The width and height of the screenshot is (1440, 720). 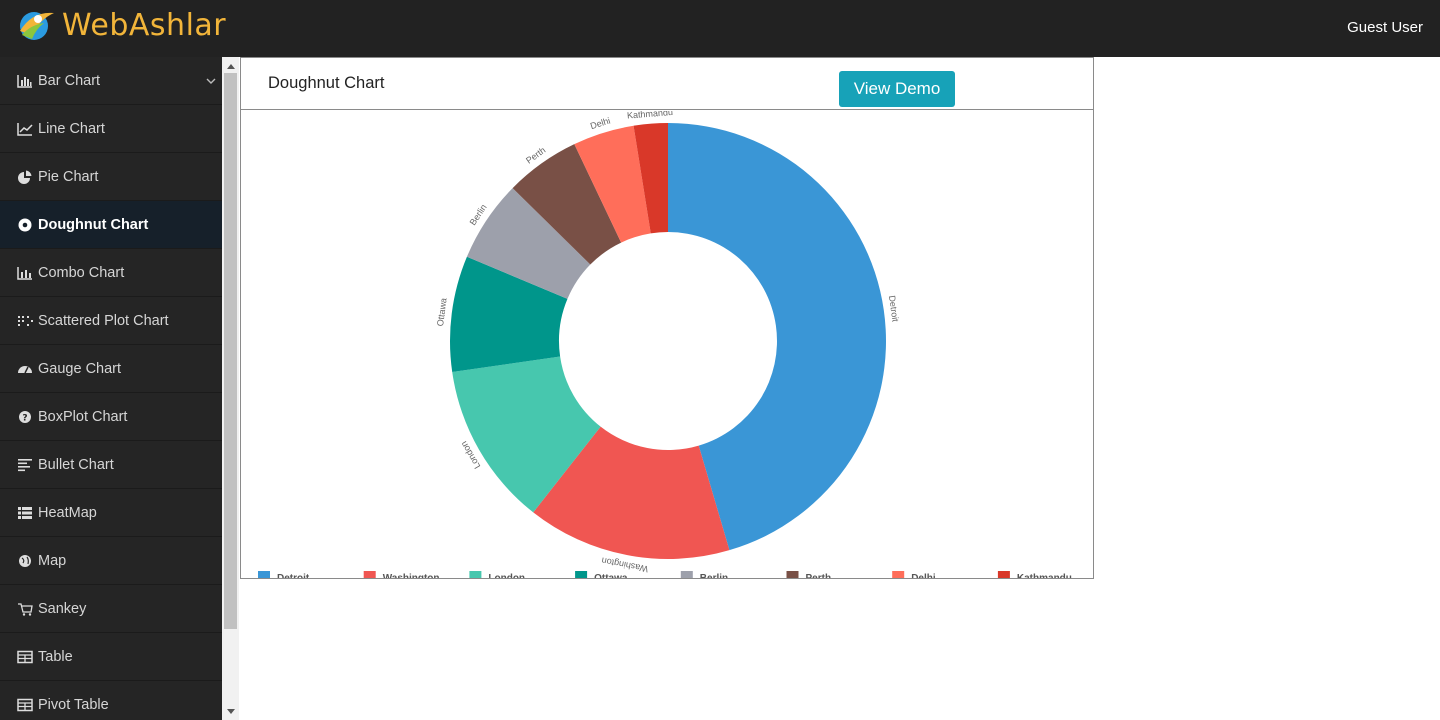 What do you see at coordinates (612, 184) in the screenshot?
I see `slice-delhi` at bounding box center [612, 184].